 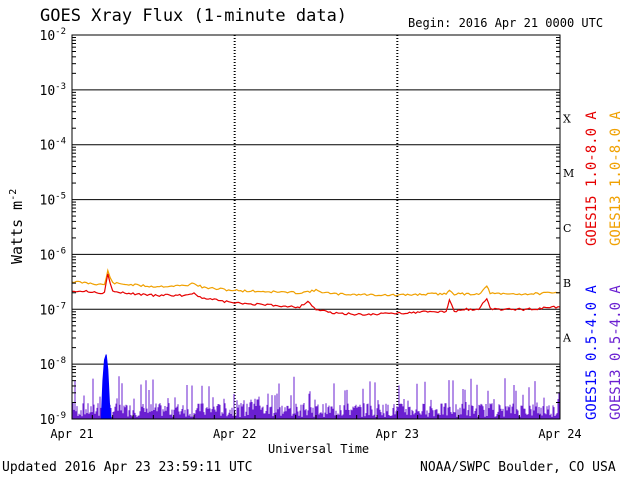 I want to click on y-tick-exp: -2, so click(x=60, y=32).